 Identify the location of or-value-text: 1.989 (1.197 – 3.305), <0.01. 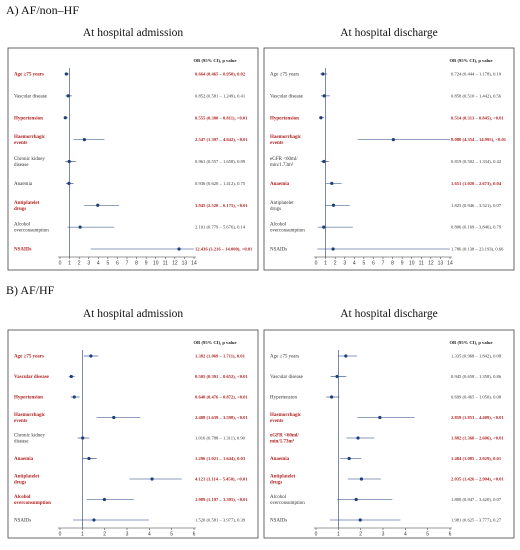
(221, 499).